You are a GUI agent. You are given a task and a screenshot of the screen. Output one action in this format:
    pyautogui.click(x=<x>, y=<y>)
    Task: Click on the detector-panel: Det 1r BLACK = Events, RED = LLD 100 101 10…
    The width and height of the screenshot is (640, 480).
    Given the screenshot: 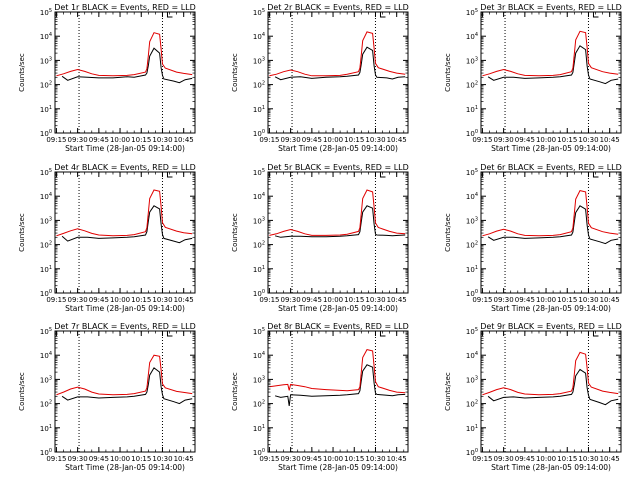 What is the action you would take?
    pyautogui.click(x=107, y=78)
    